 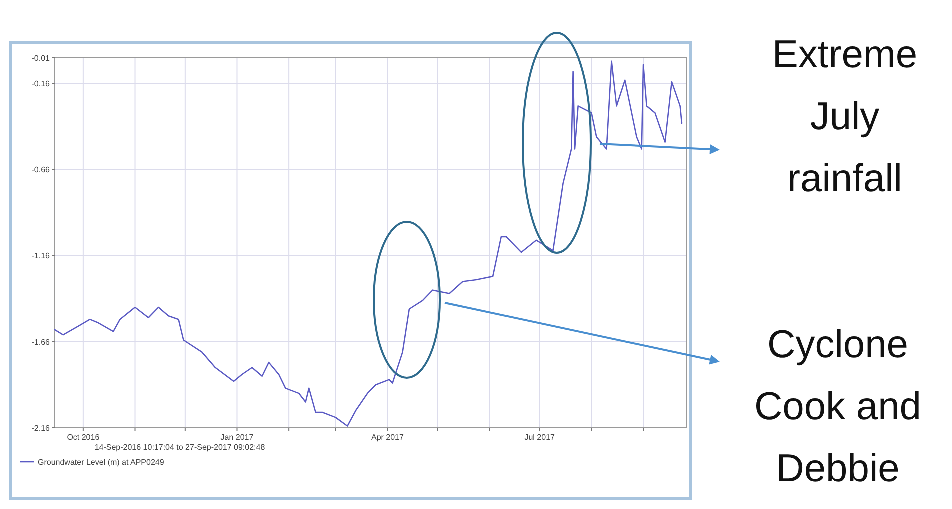 What do you see at coordinates (101, 462) in the screenshot?
I see `legend-label: Groundwater Level (m) at APP0249` at bounding box center [101, 462].